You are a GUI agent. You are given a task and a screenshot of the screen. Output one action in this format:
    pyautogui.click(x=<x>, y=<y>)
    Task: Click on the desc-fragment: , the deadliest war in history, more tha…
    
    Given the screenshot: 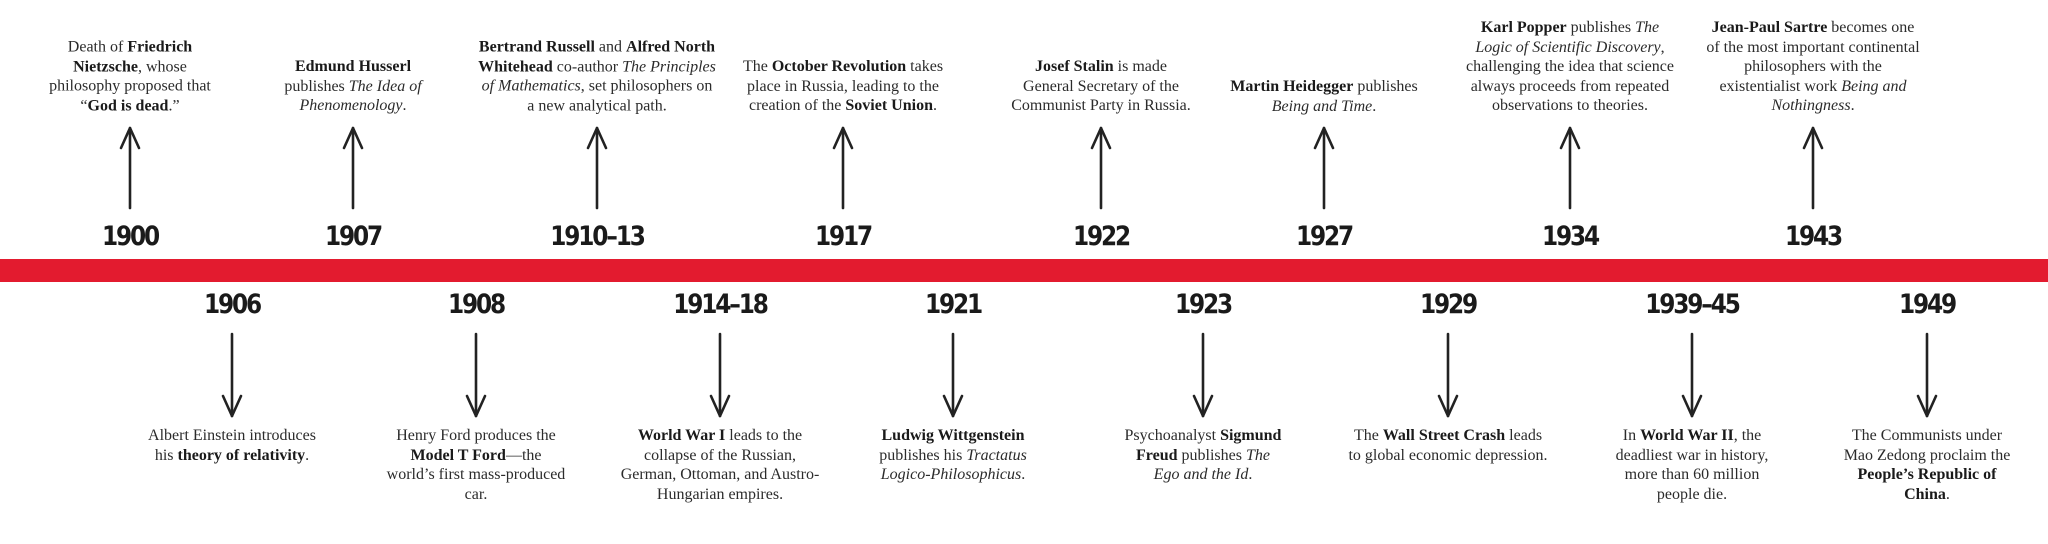 What is the action you would take?
    pyautogui.click(x=1692, y=465)
    